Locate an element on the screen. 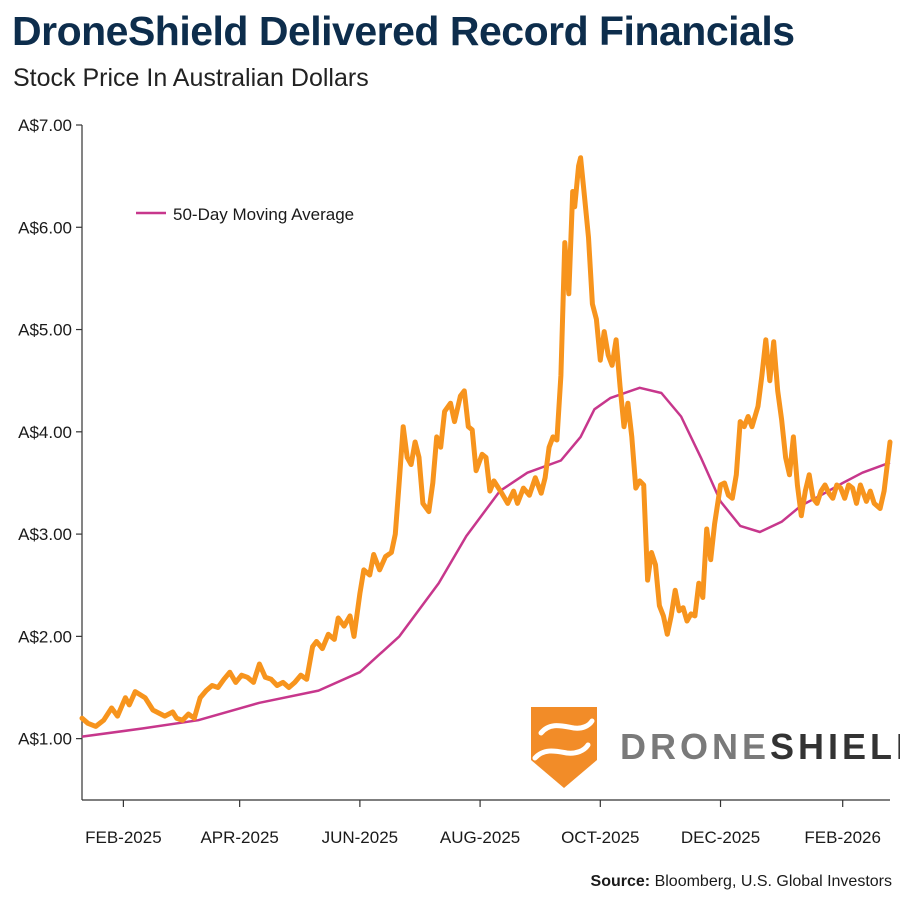 The height and width of the screenshot is (900, 900). y-tick-label: A$7.00 is located at coordinates (45, 125).